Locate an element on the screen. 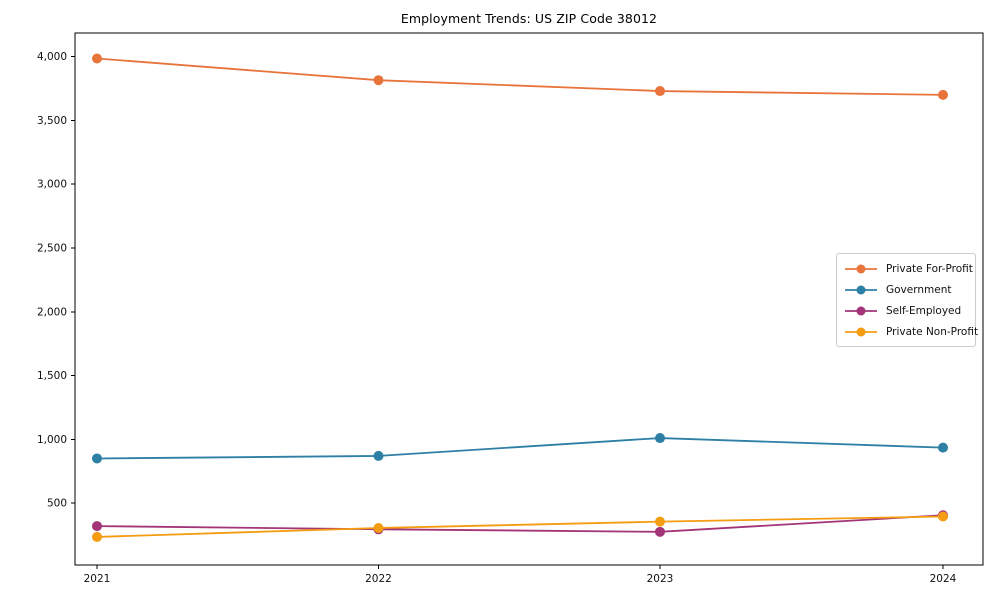 The image size is (1000, 600). series-line-private-for-profit is located at coordinates (520, 76).